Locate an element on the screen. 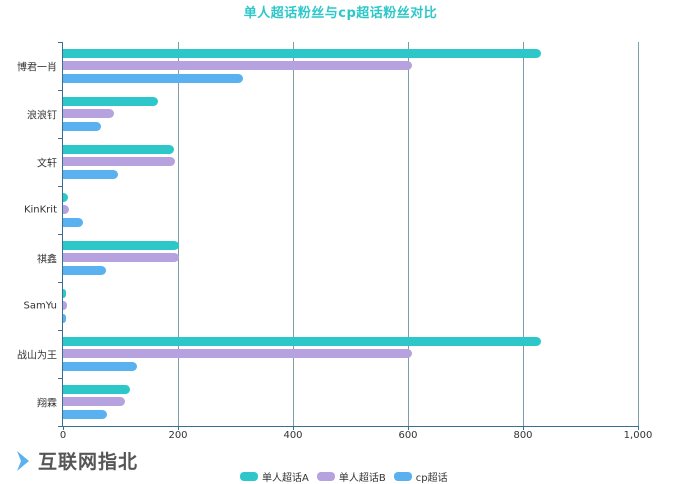 This screenshot has width=681, height=484. watermark: 互联网指北 is located at coordinates (77, 460).